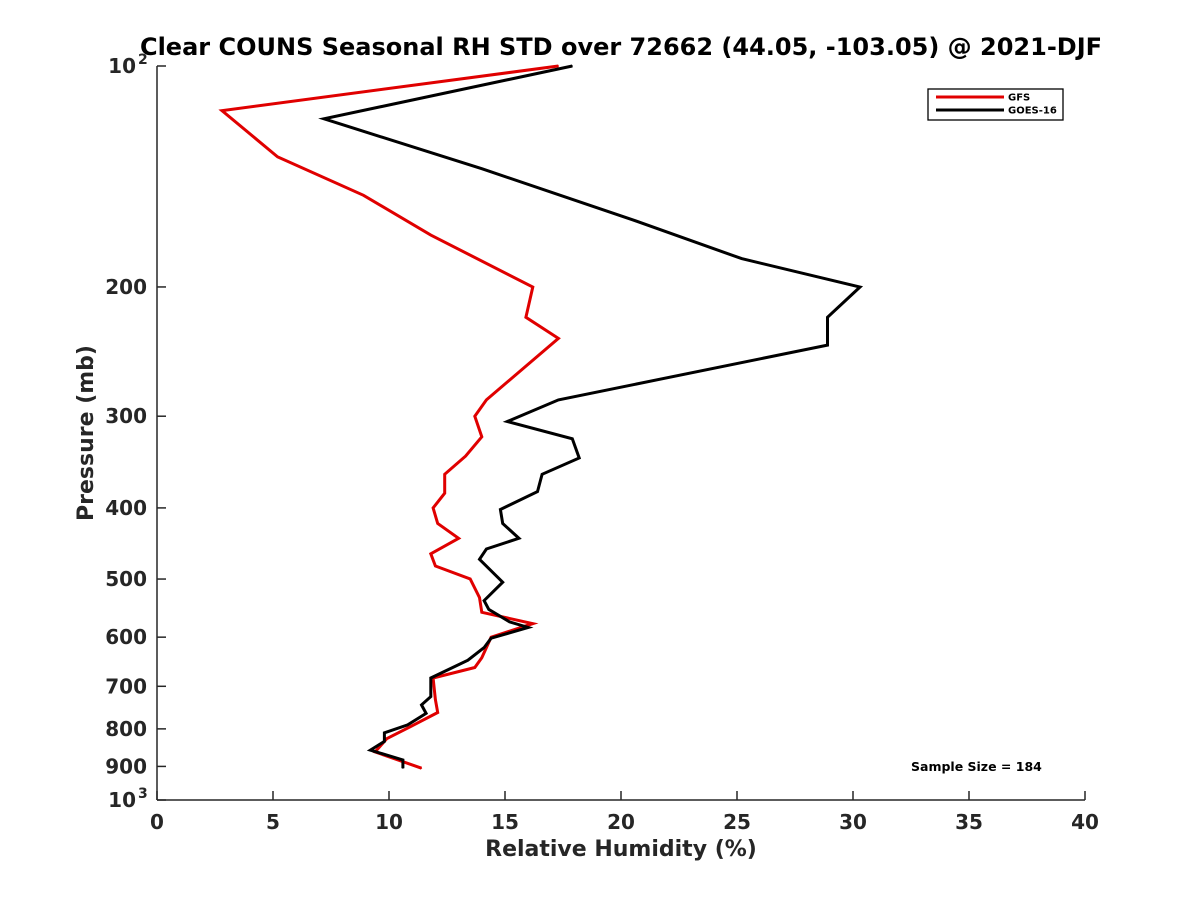 The image size is (1200, 900). Describe the element at coordinates (126, 508) in the screenshot. I see `y-tick-label: 400` at that location.